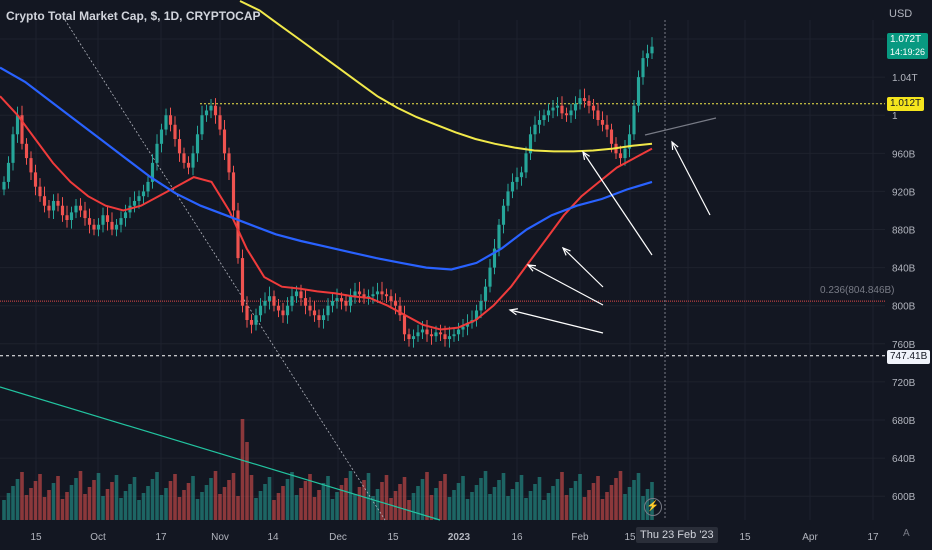 The image size is (932, 550). Describe the element at coordinates (612, 225) in the screenshot. I see `annotation-arrows` at that location.